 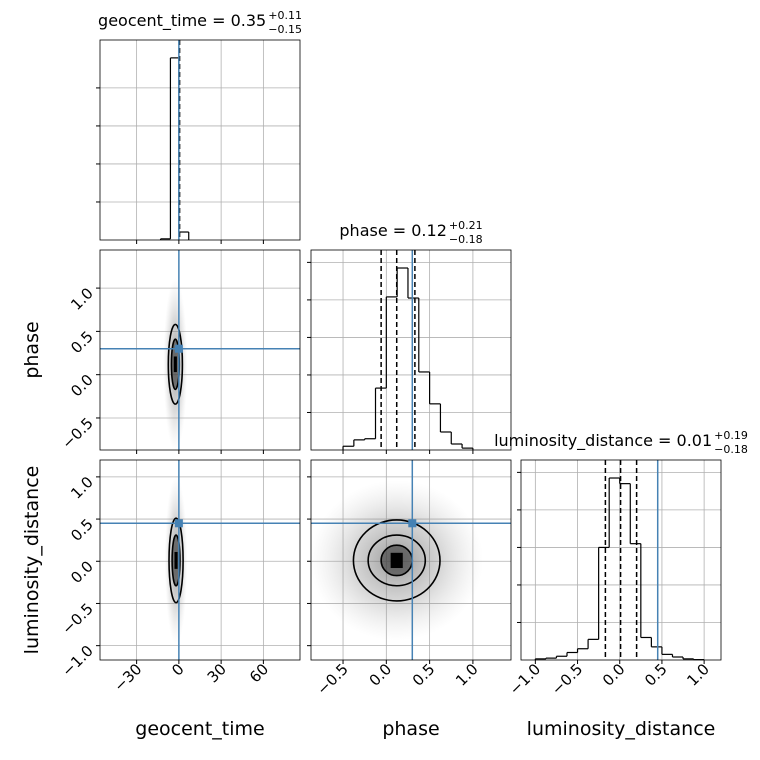 I want to click on pair-panel, so click(x=409, y=561).